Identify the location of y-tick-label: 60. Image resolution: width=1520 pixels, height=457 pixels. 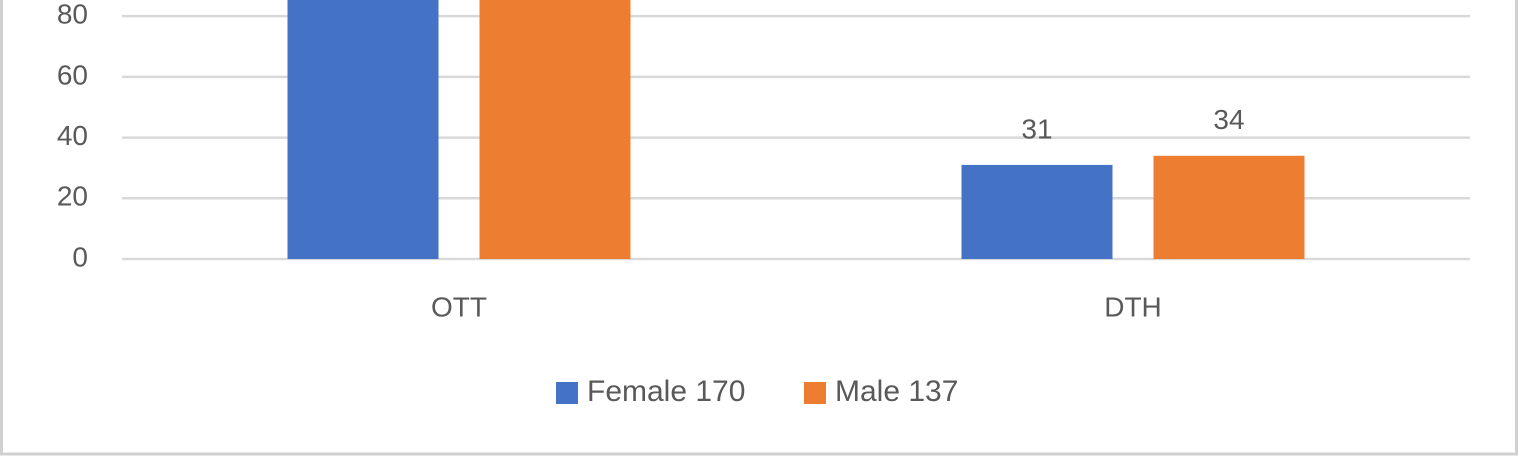
(72, 74).